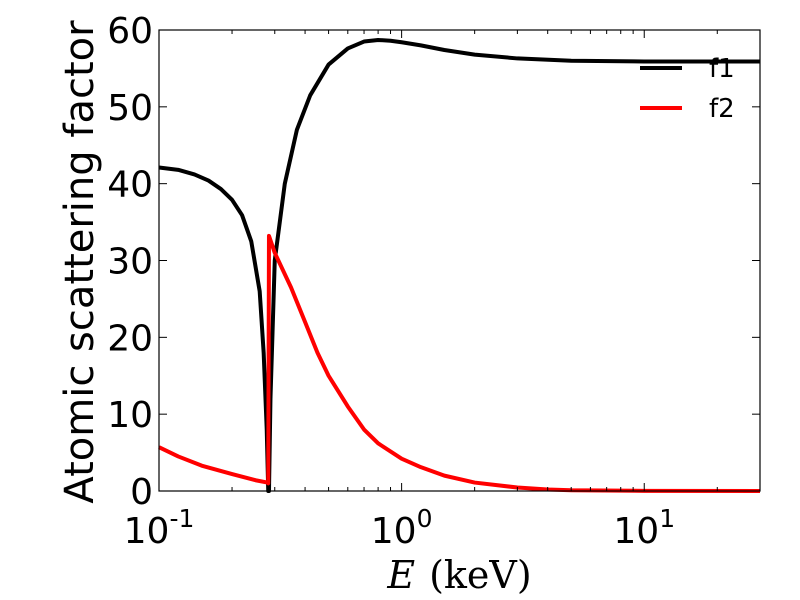  Describe the element at coordinates (667, 518) in the screenshot. I see `x-tick-label-exponent: 1` at that location.